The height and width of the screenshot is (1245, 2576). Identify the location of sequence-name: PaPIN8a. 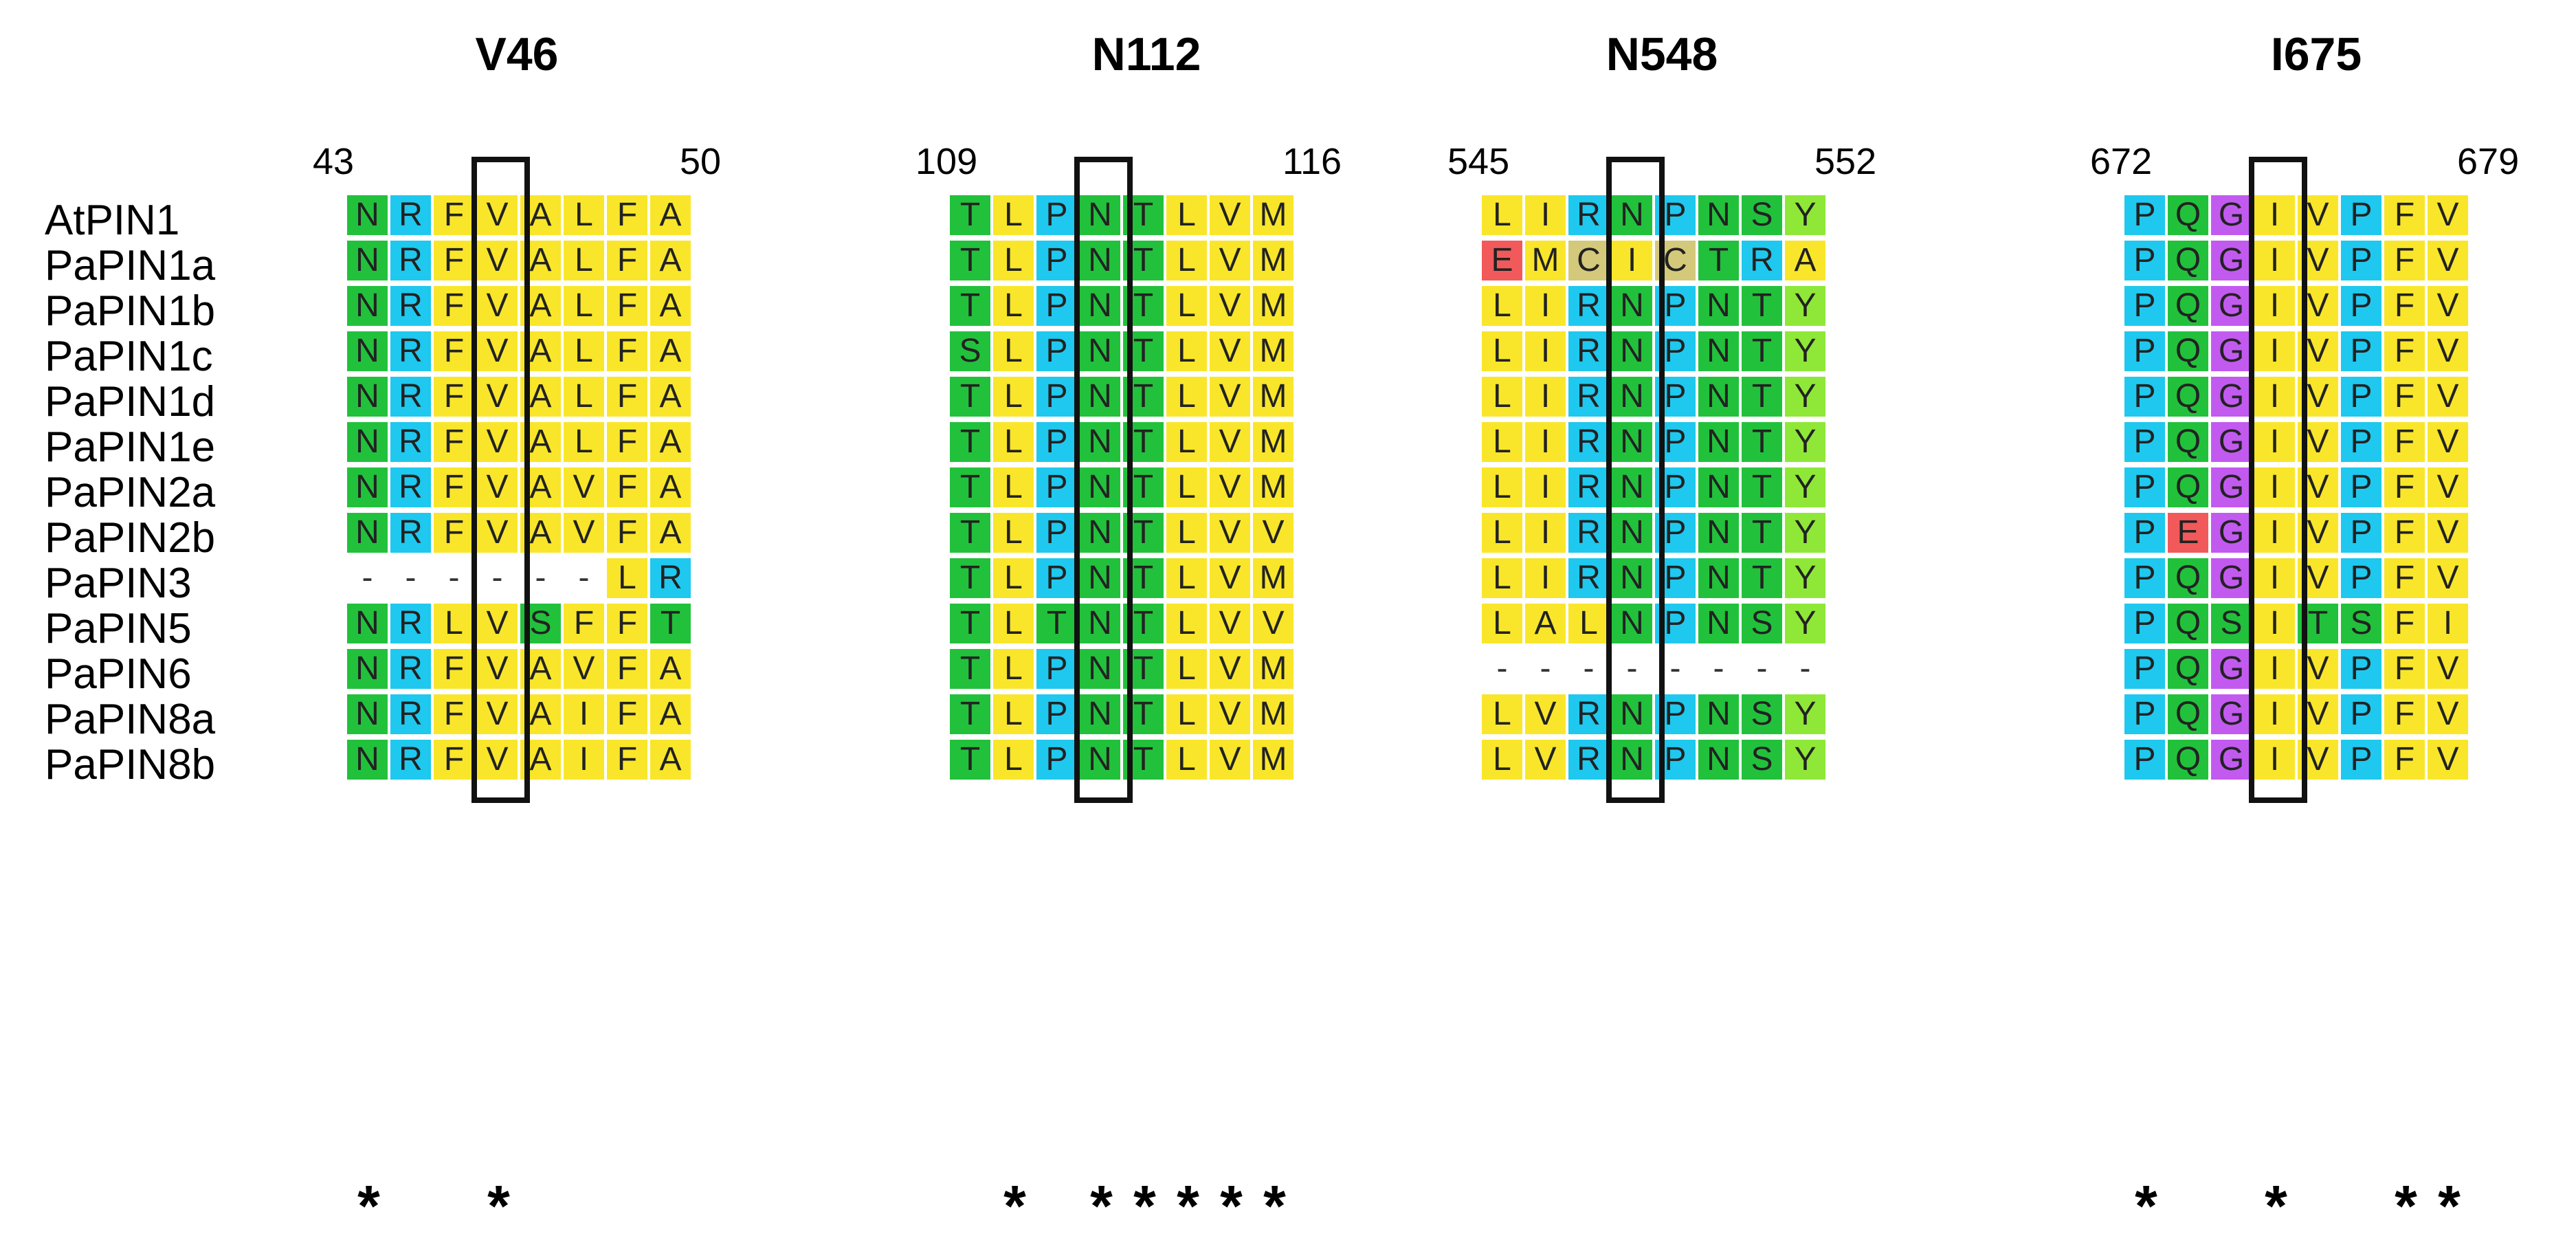
(130, 719).